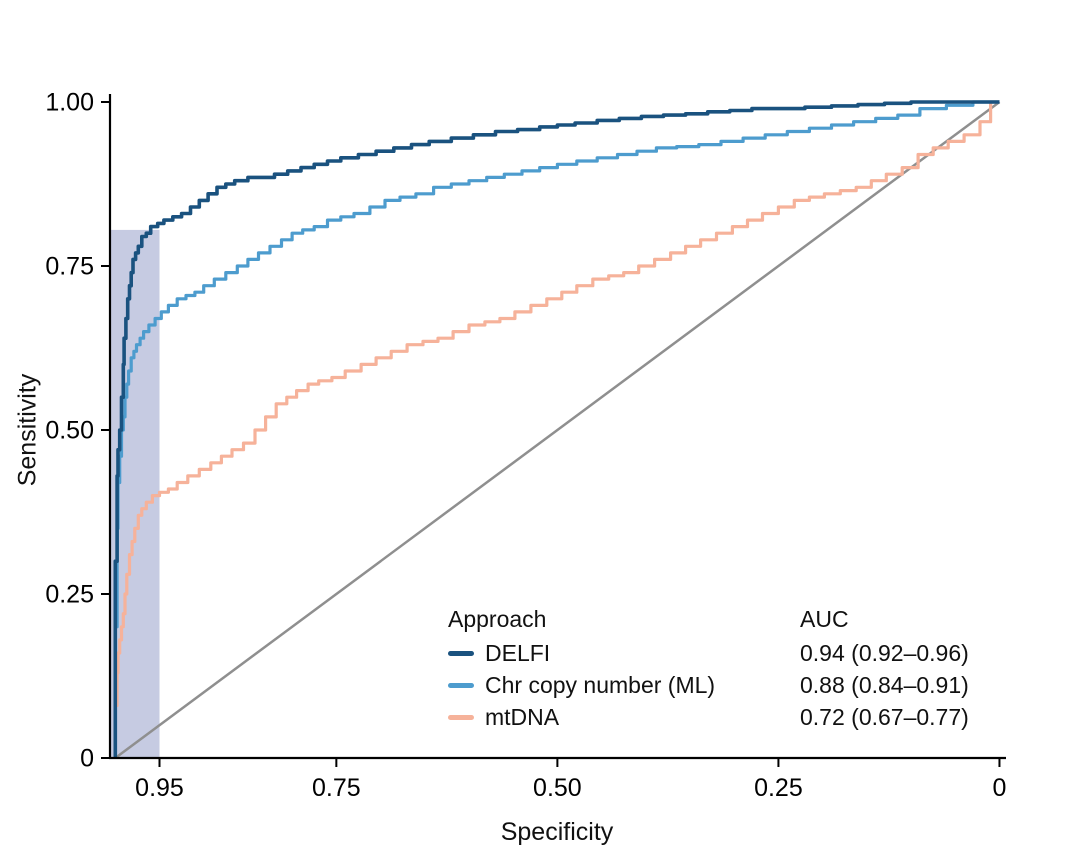  What do you see at coordinates (27, 430) in the screenshot?
I see `y-axis-title: Sensitivity` at bounding box center [27, 430].